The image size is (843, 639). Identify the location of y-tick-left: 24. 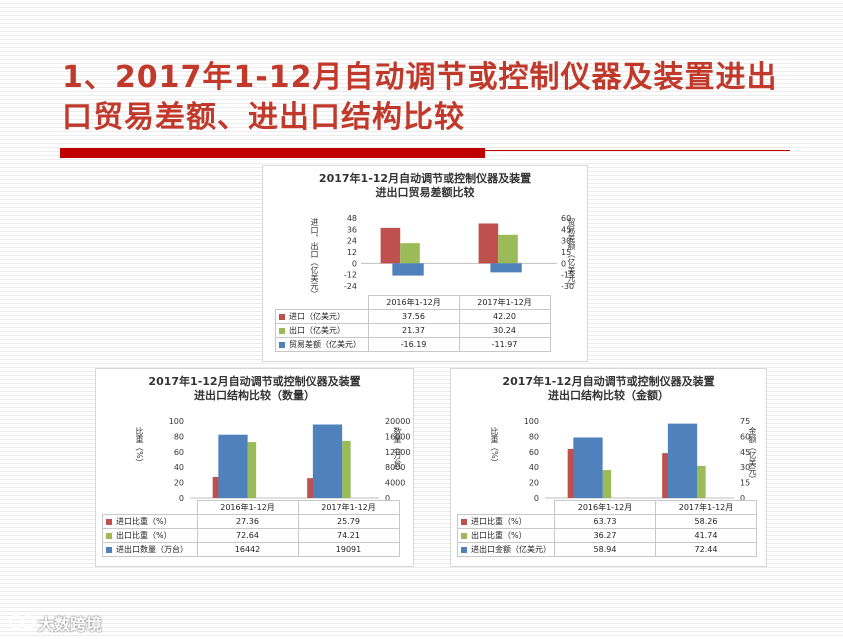
(352, 241).